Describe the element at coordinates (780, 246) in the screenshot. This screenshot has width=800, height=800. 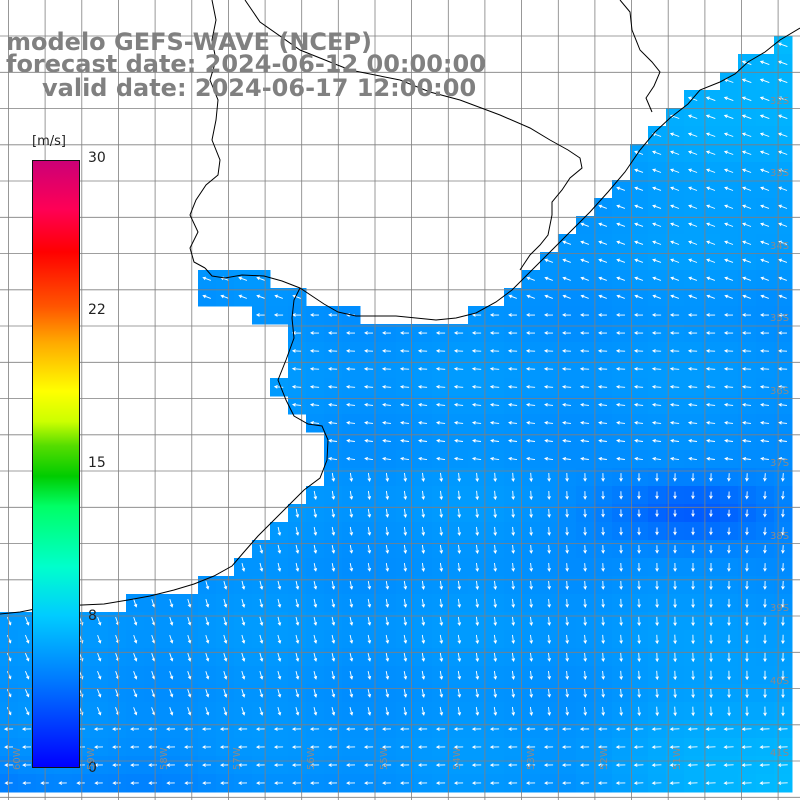
I see `latitude-label: 34S` at that location.